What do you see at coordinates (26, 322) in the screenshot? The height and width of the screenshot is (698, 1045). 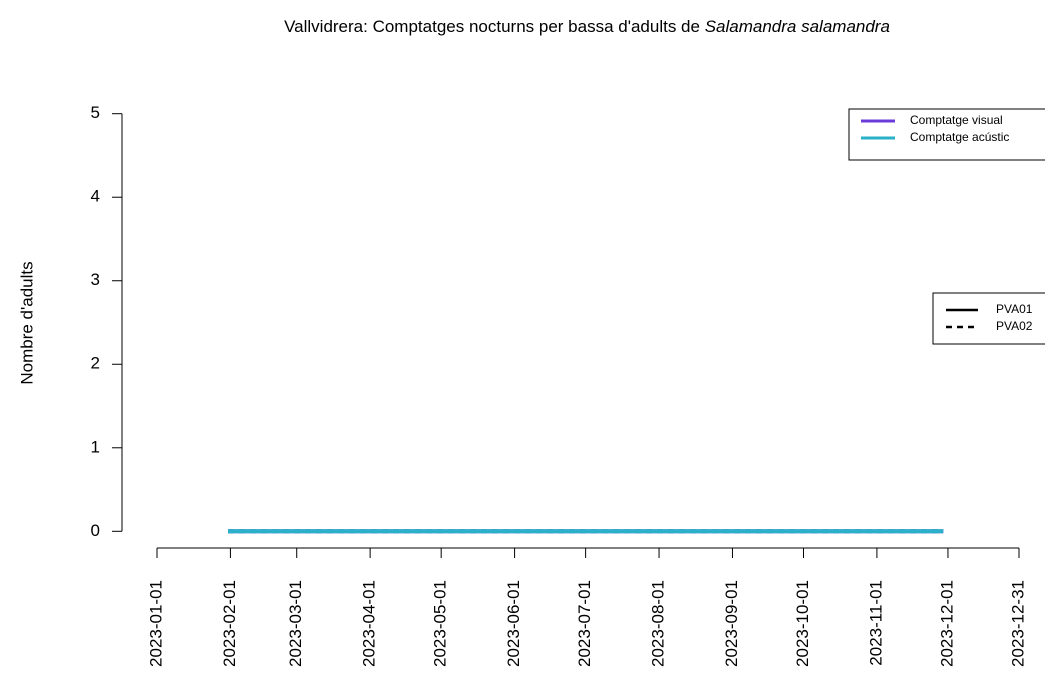 I see `y-axis-label: Nombre d'adults` at bounding box center [26, 322].